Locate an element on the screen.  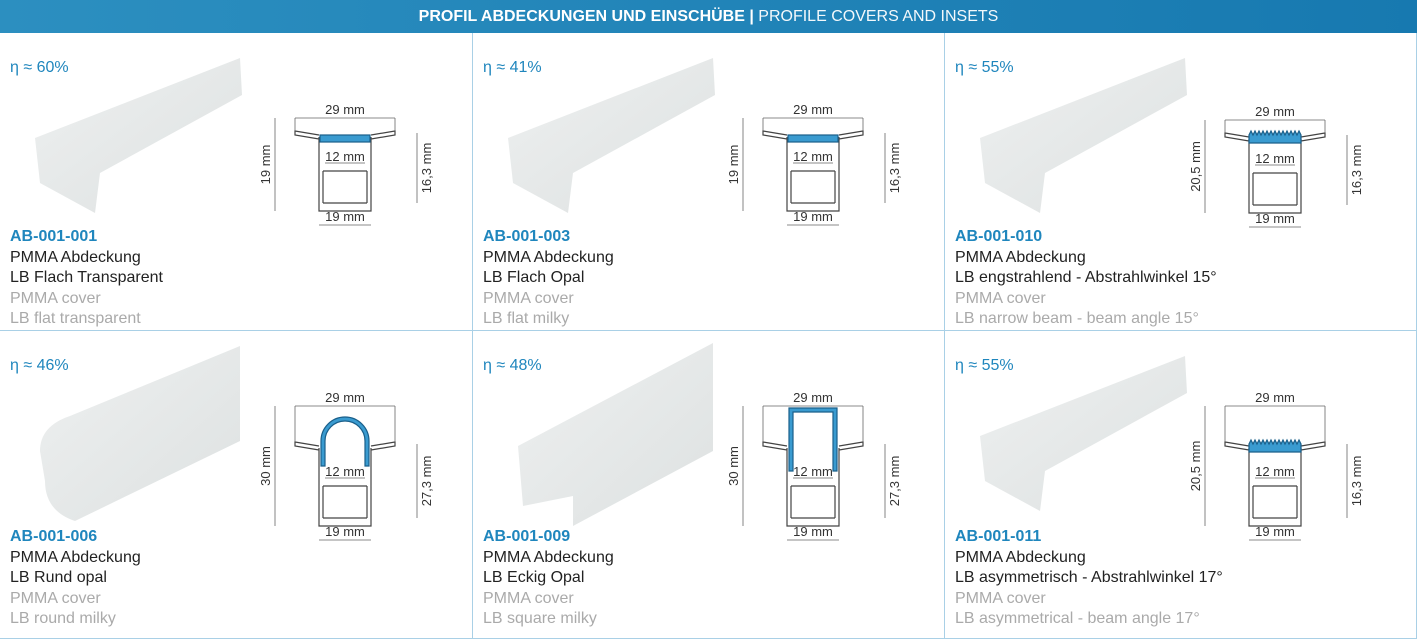
name-de: LB Flach Opal is located at coordinates (534, 277).